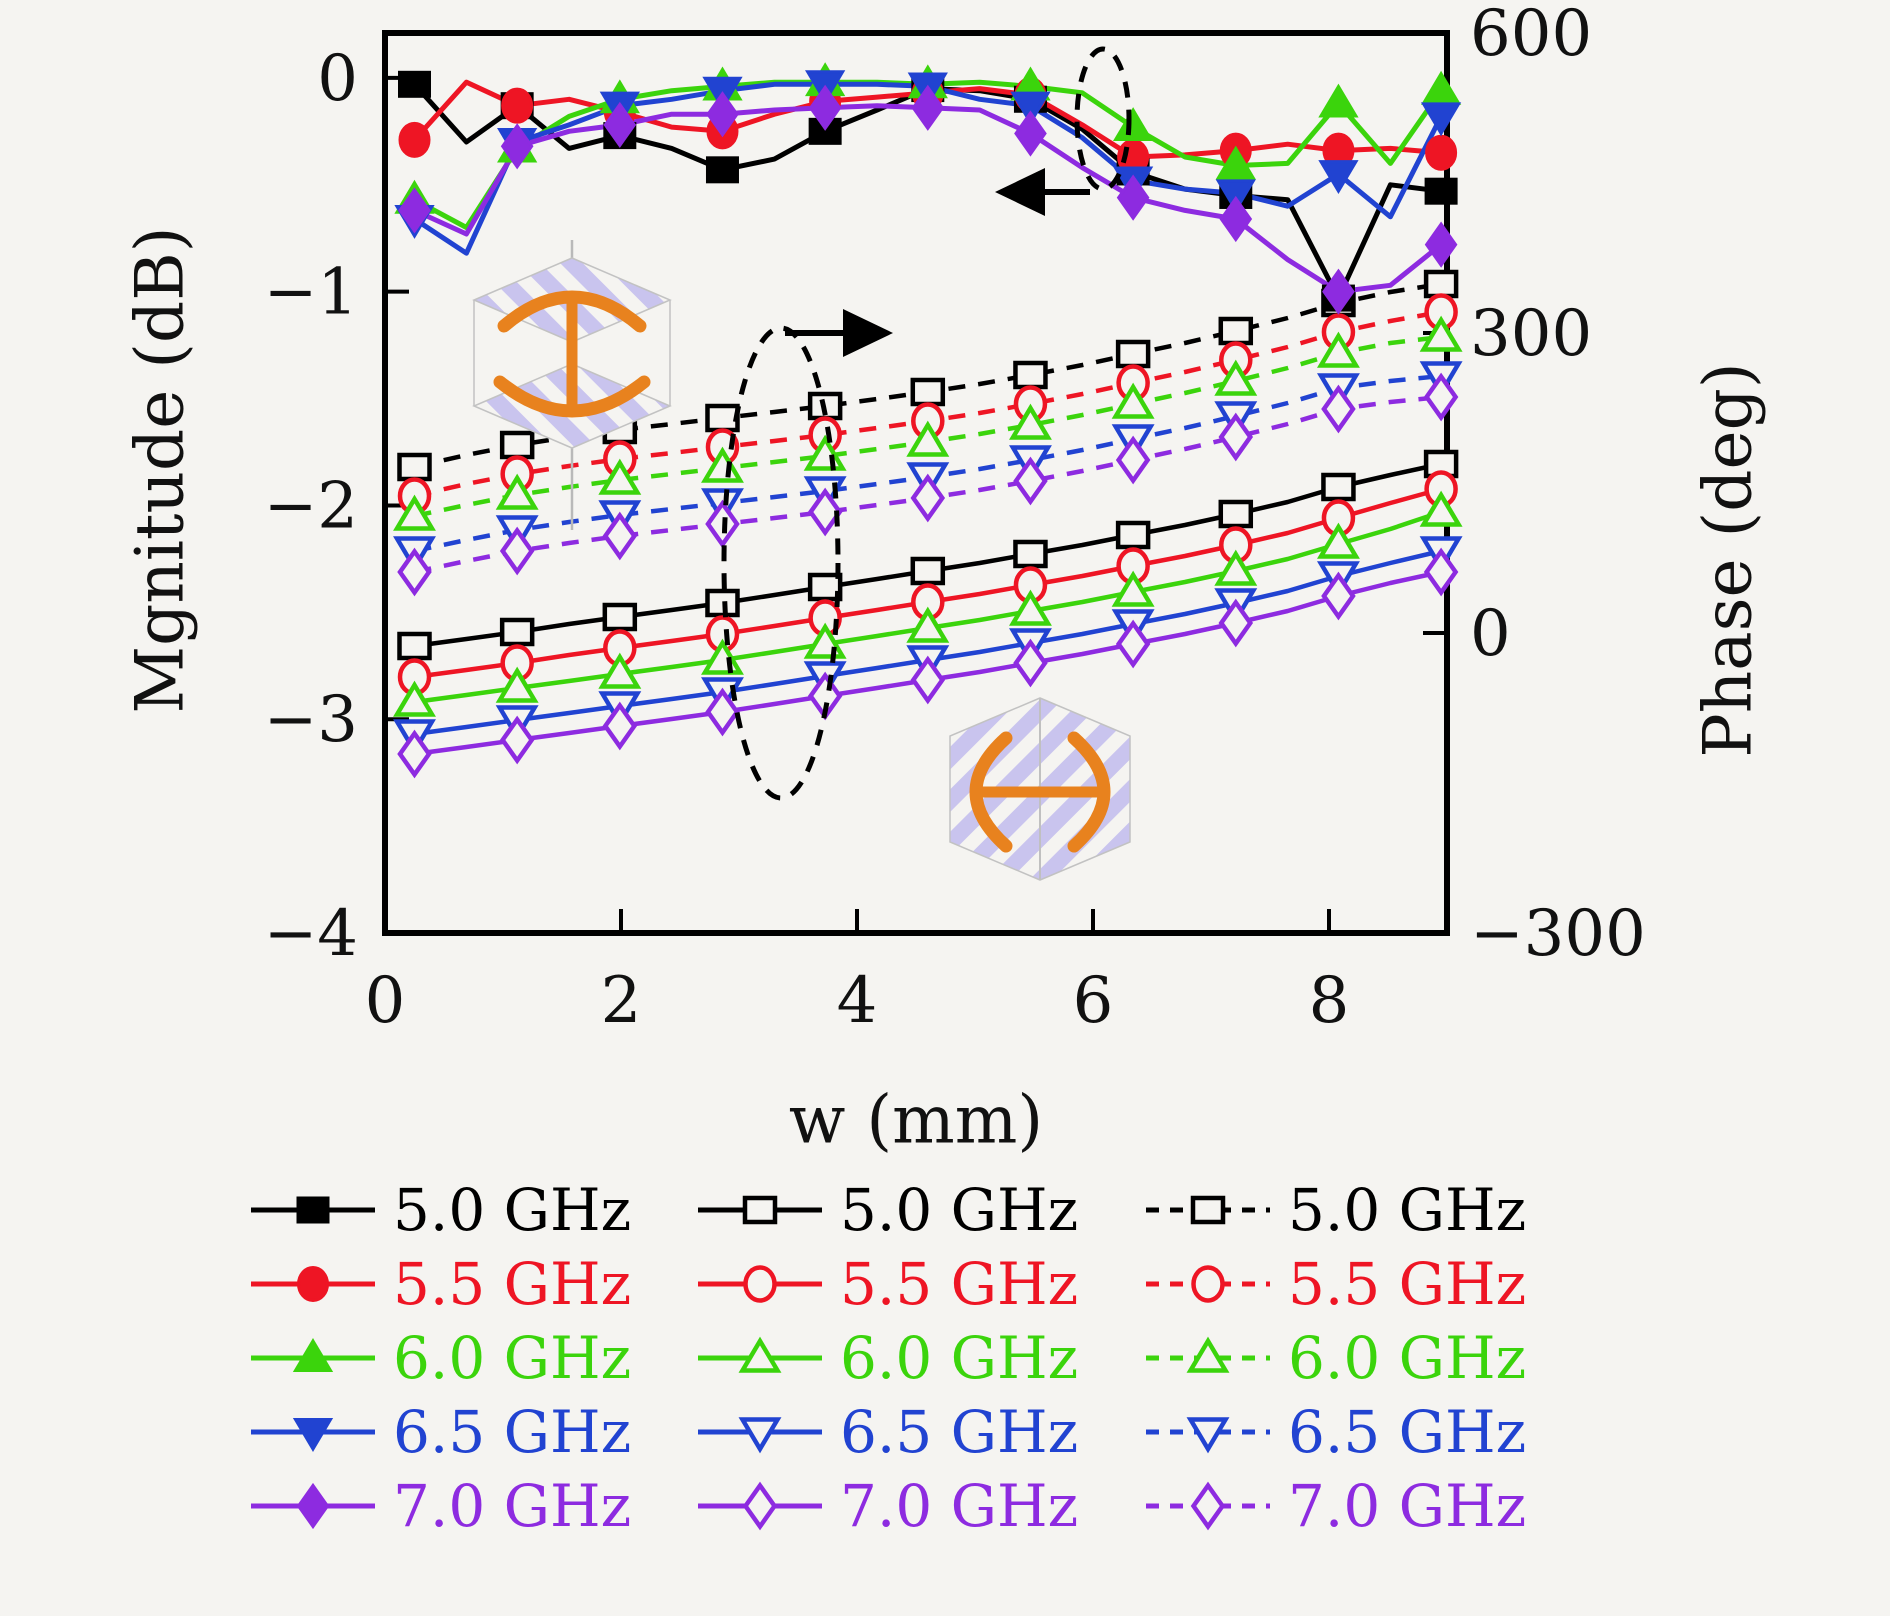 The height and width of the screenshot is (1616, 1890). What do you see at coordinates (888, 1506) in the screenshot?
I see `legend-entry-col2-70GHz: 7.0 GHz` at bounding box center [888, 1506].